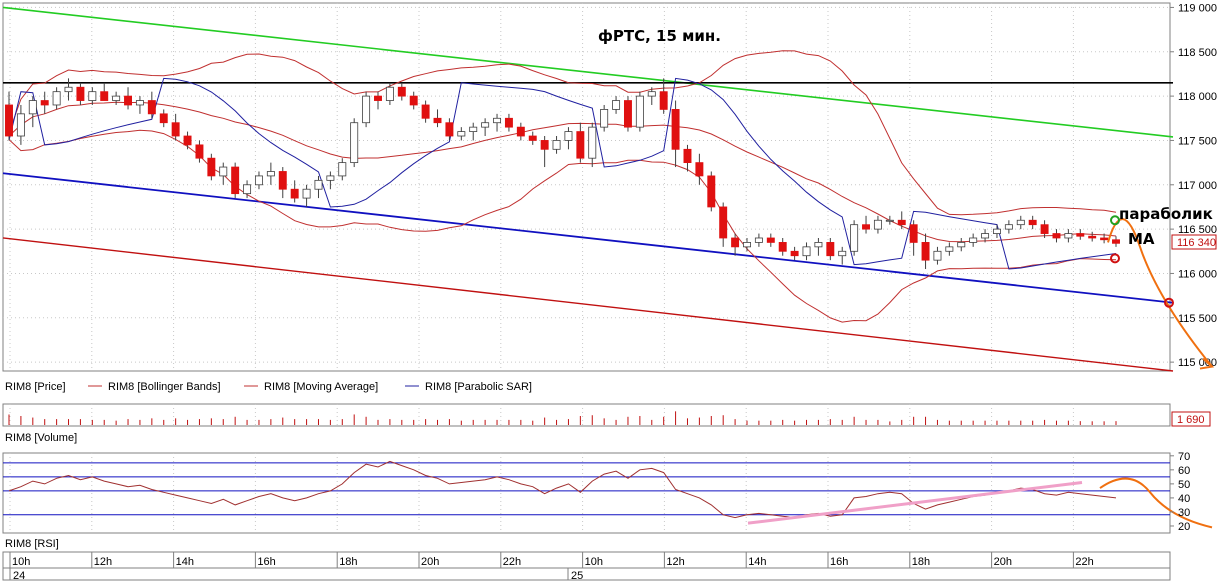 The height and width of the screenshot is (583, 1218). Describe the element at coordinates (1194, 242) in the screenshot. I see `last-price-tag` at that location.